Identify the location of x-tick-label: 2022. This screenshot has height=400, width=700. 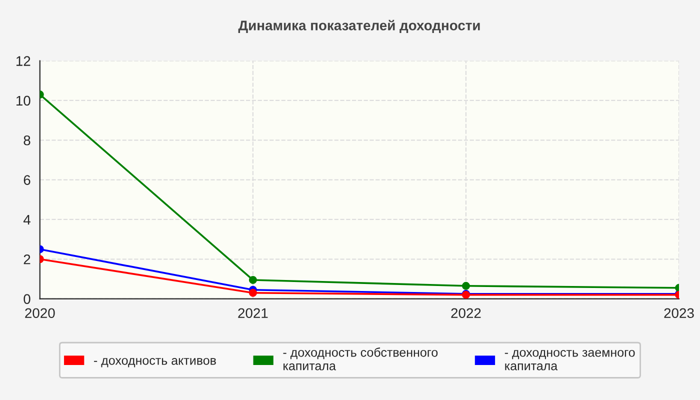
(466, 313).